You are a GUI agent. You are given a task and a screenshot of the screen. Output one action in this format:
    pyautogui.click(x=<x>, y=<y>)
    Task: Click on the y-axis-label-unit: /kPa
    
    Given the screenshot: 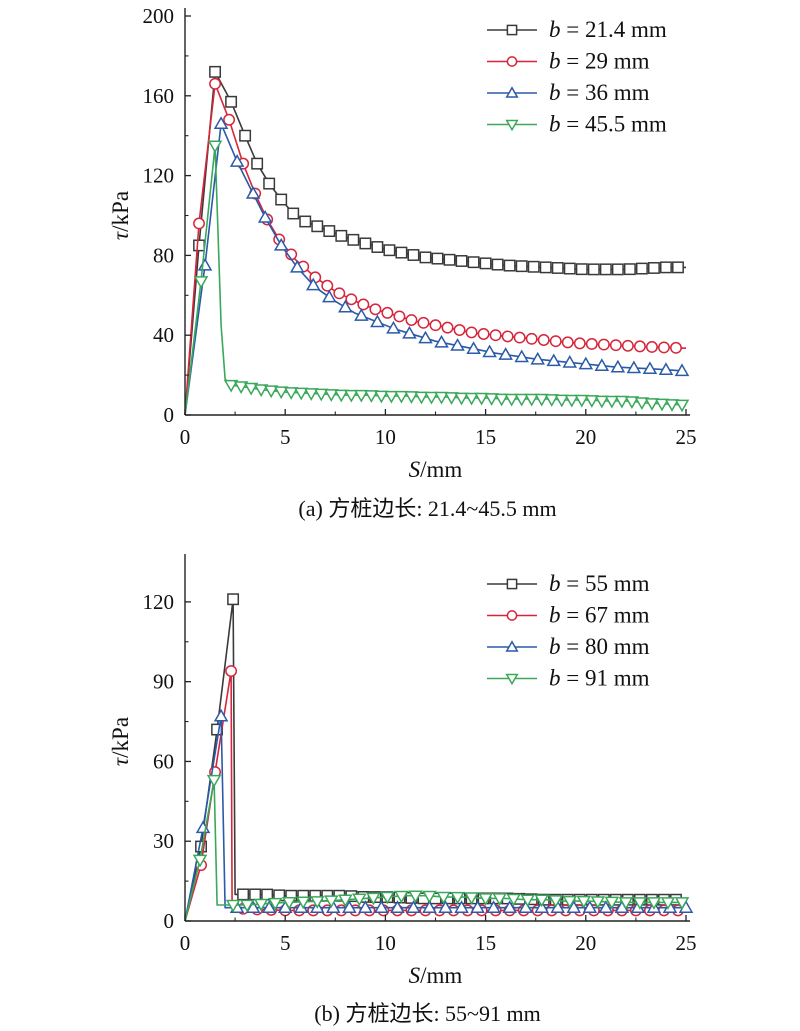 What is the action you would take?
    pyautogui.click(x=120, y=737)
    